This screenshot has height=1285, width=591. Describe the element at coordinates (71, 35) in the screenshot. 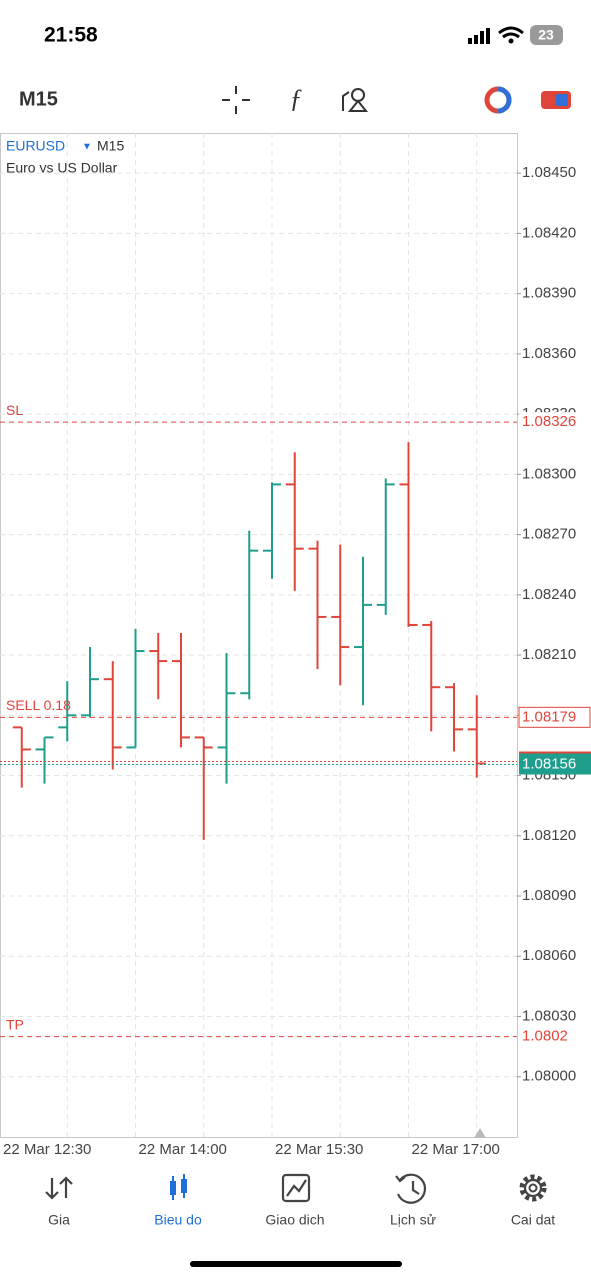

I see `clock: 21:58` at that location.